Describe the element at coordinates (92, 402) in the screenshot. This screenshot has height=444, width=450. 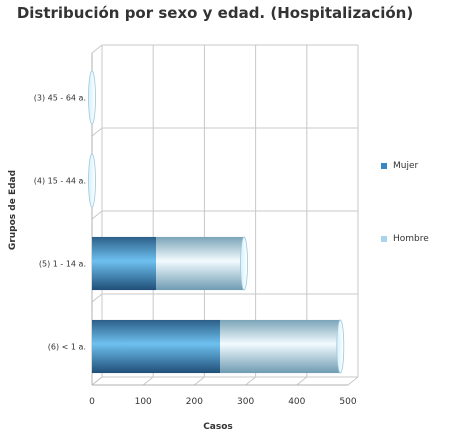
I see `x-tick-label-0: 0` at that location.